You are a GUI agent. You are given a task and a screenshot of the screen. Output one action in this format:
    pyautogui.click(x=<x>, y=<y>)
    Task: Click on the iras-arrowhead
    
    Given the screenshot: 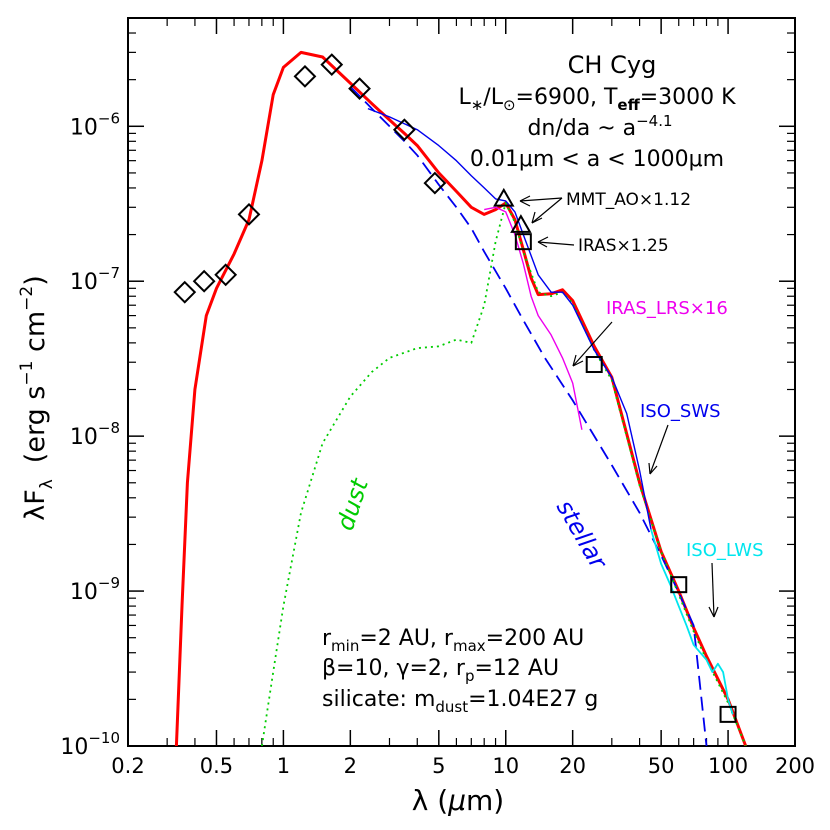 What is the action you would take?
    pyautogui.click(x=543, y=242)
    